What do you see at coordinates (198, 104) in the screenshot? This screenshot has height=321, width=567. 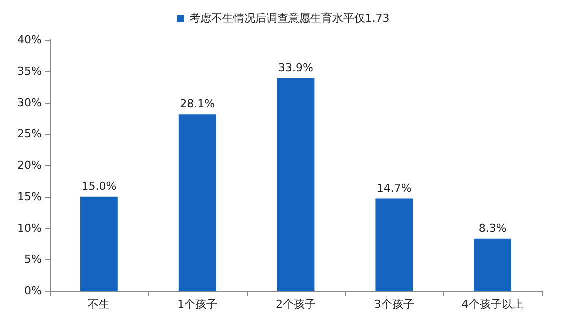 I see `data-label: 28.1%` at bounding box center [198, 104].